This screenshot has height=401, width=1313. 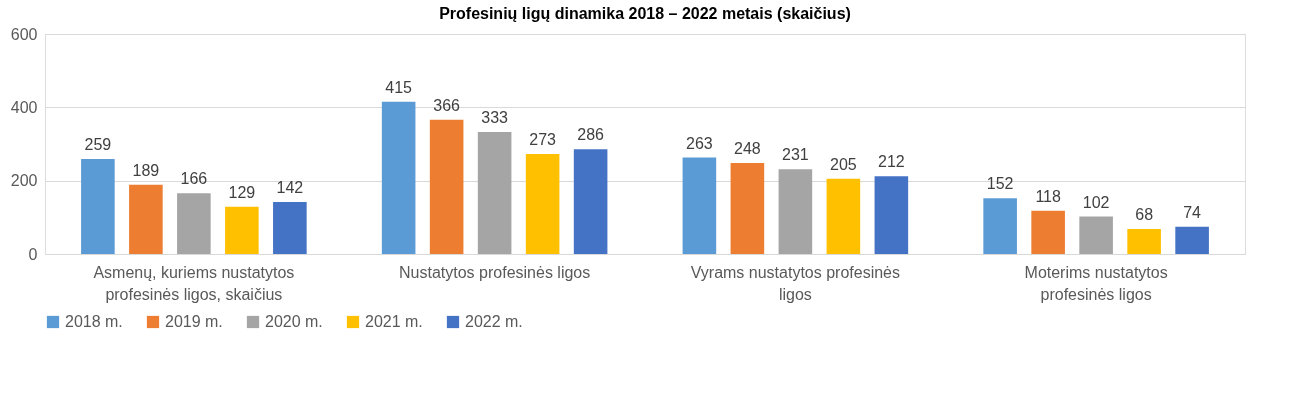 I want to click on data-label: 68, so click(x=1144, y=215).